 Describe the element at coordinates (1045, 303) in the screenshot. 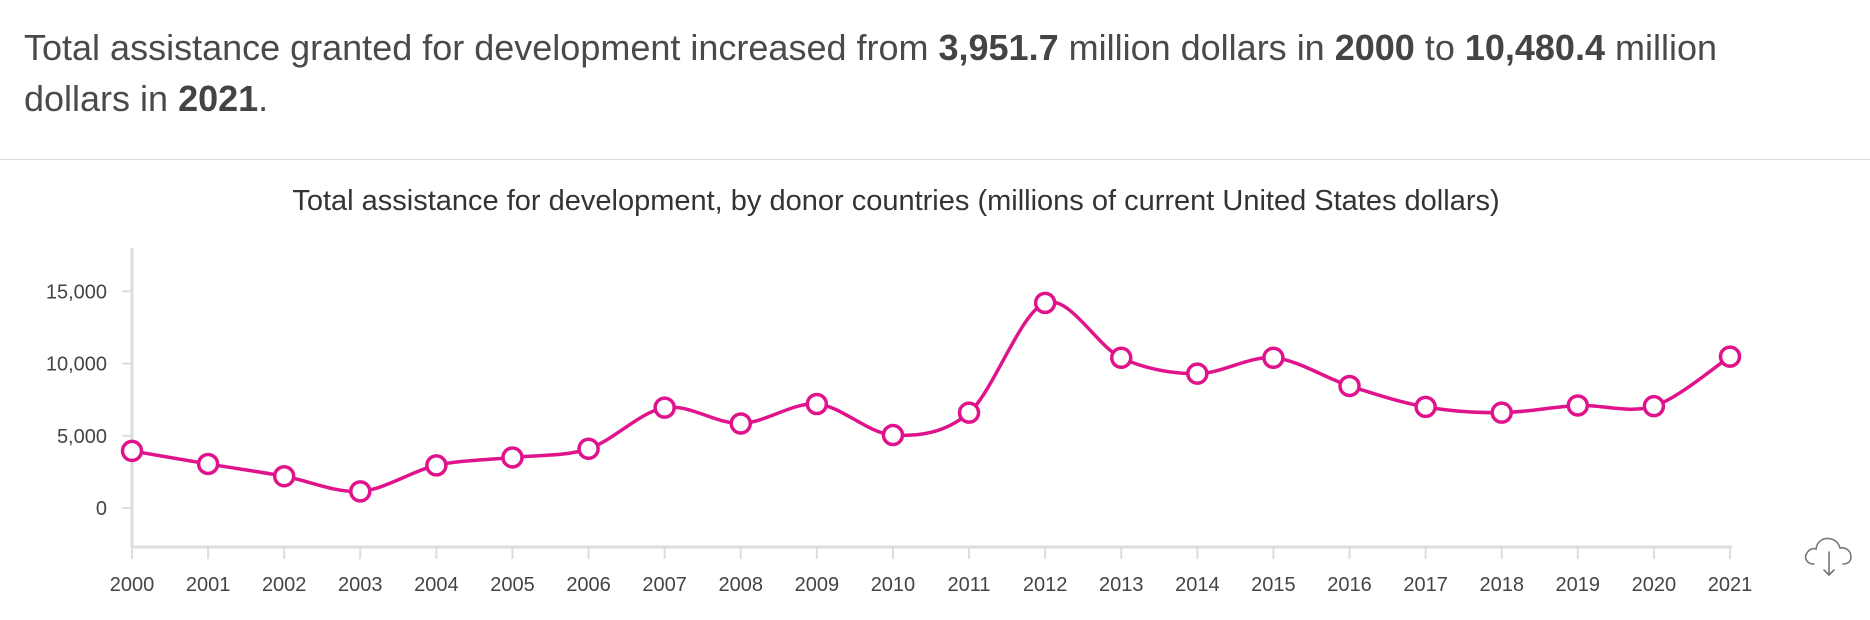

I see `data-point-2012` at that location.